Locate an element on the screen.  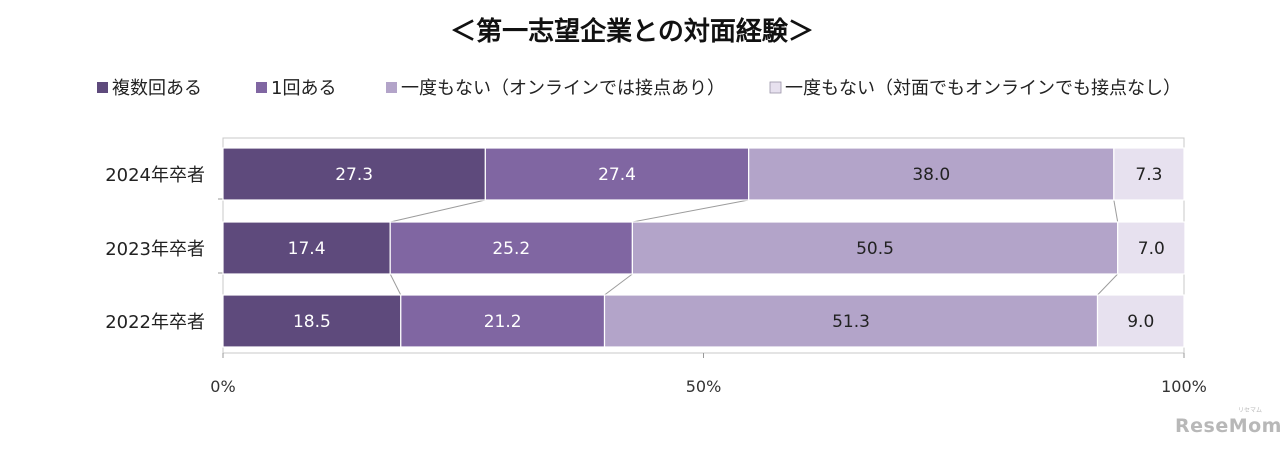
data-label: 27.4 is located at coordinates (617, 175).